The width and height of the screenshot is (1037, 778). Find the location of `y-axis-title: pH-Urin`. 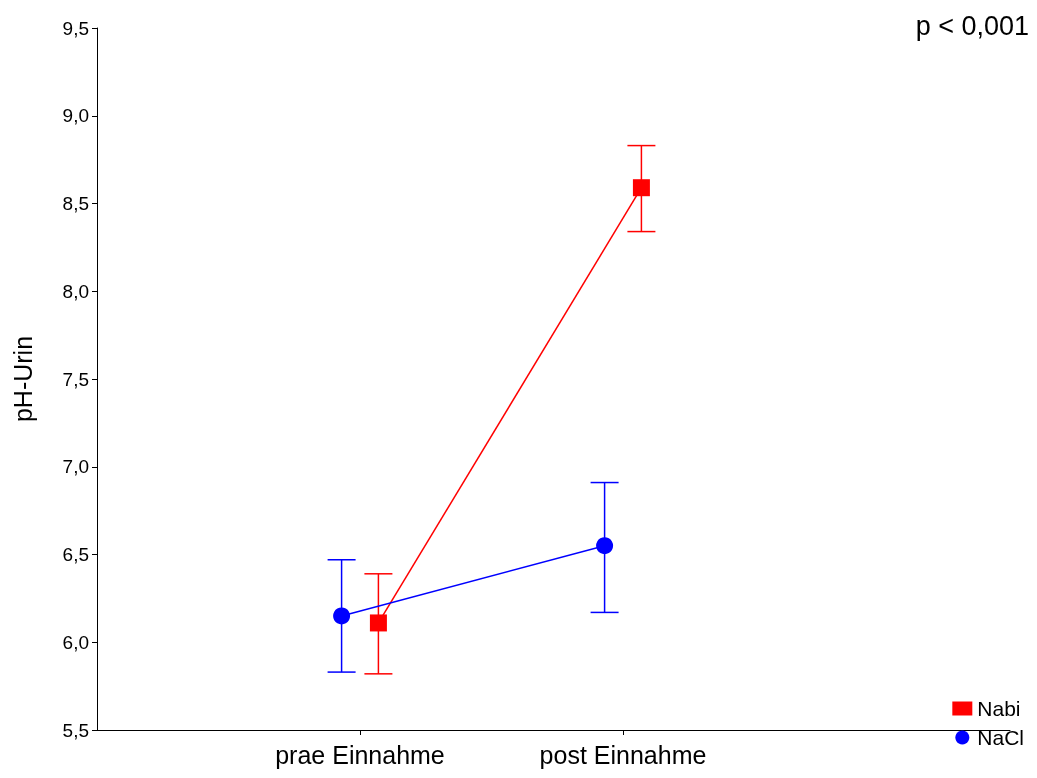

y-axis-title: pH-Urin is located at coordinates (22, 379).